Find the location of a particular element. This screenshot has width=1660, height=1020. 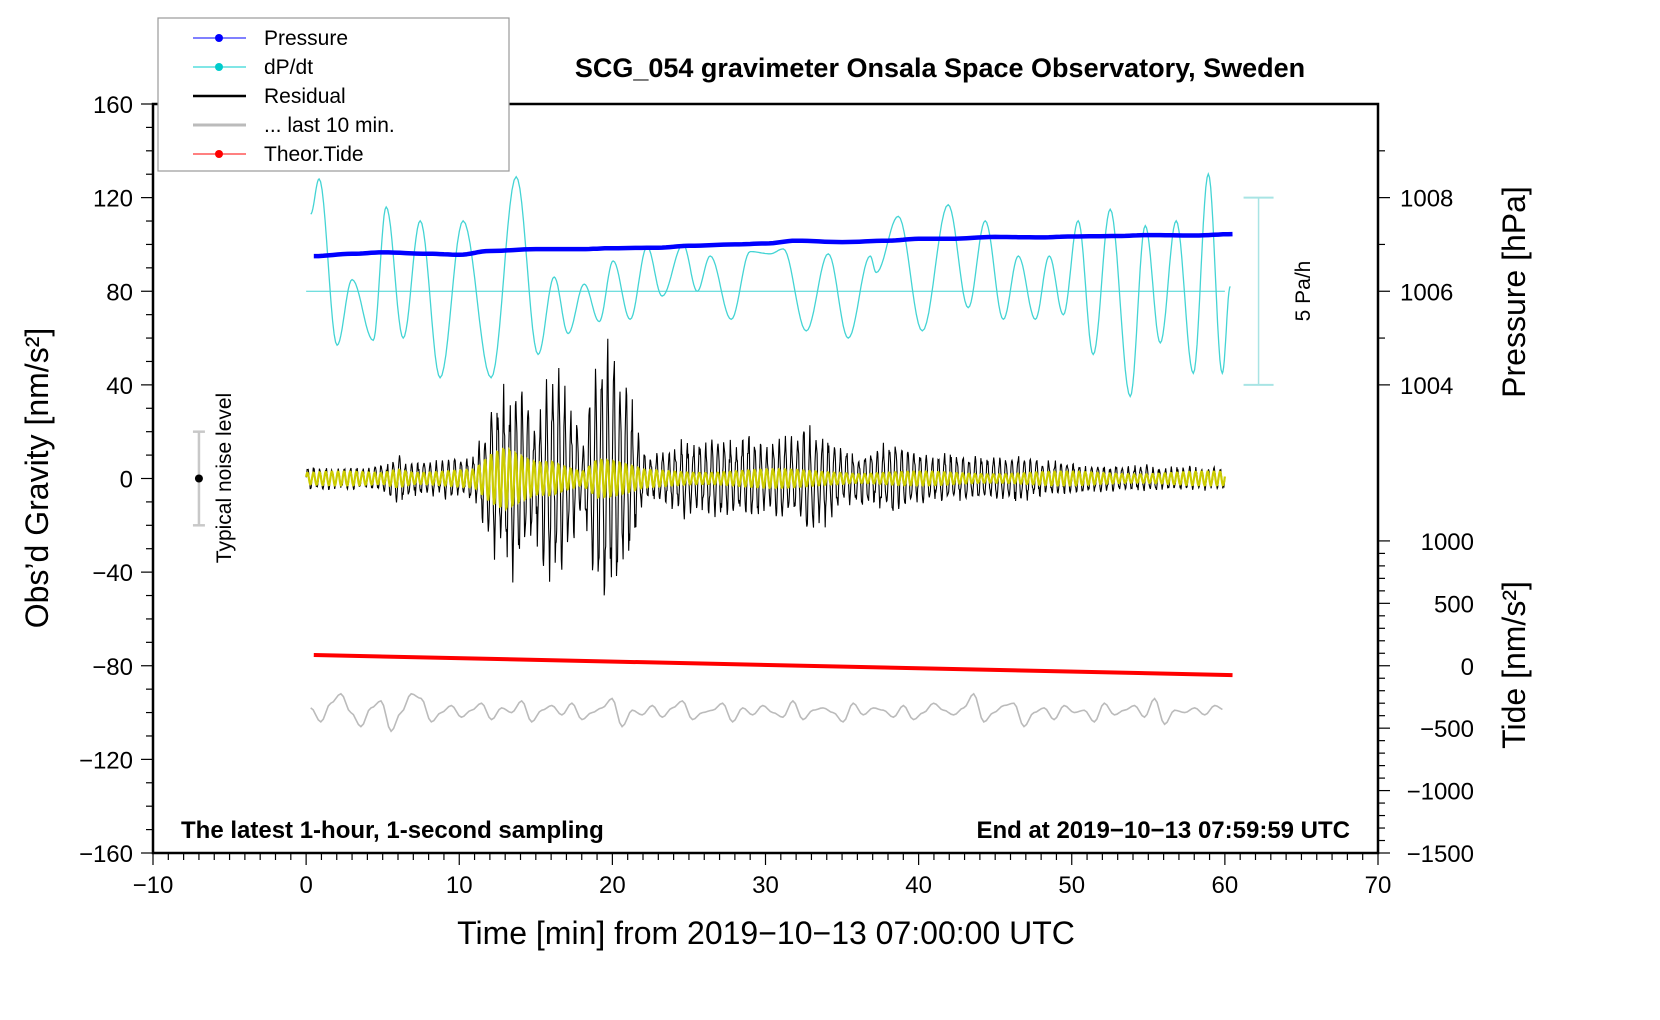

y-tick-label: 40 is located at coordinates (119, 386).